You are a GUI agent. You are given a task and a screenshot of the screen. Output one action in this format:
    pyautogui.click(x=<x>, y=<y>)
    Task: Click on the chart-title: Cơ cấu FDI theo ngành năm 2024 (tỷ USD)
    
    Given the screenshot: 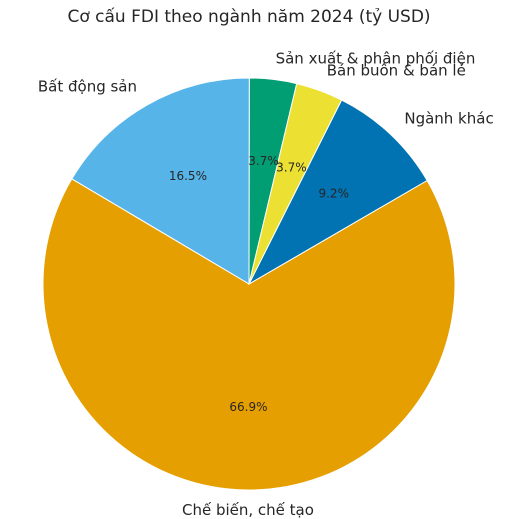 What is the action you would take?
    pyautogui.click(x=248, y=16)
    